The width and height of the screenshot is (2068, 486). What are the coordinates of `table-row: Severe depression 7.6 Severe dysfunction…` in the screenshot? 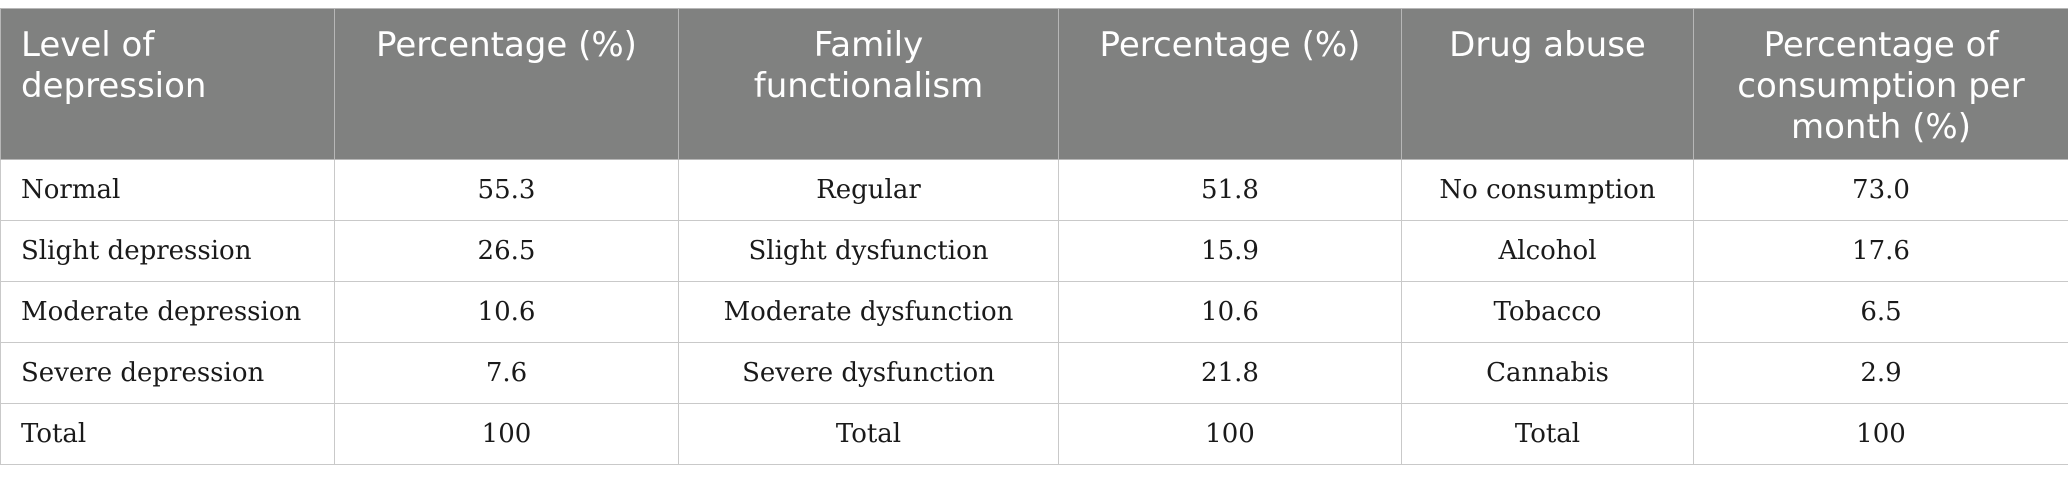 It's located at (1034, 373).